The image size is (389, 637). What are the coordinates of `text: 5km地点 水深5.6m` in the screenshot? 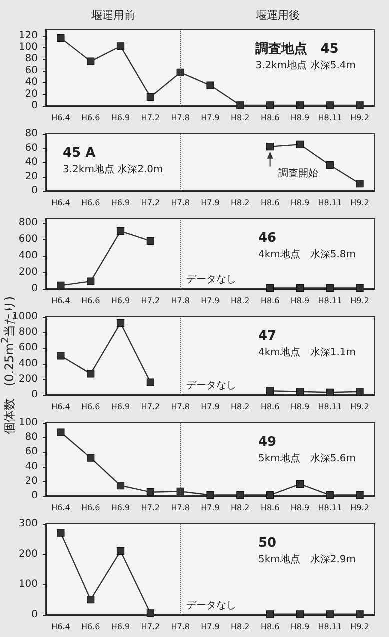 It's located at (307, 458).